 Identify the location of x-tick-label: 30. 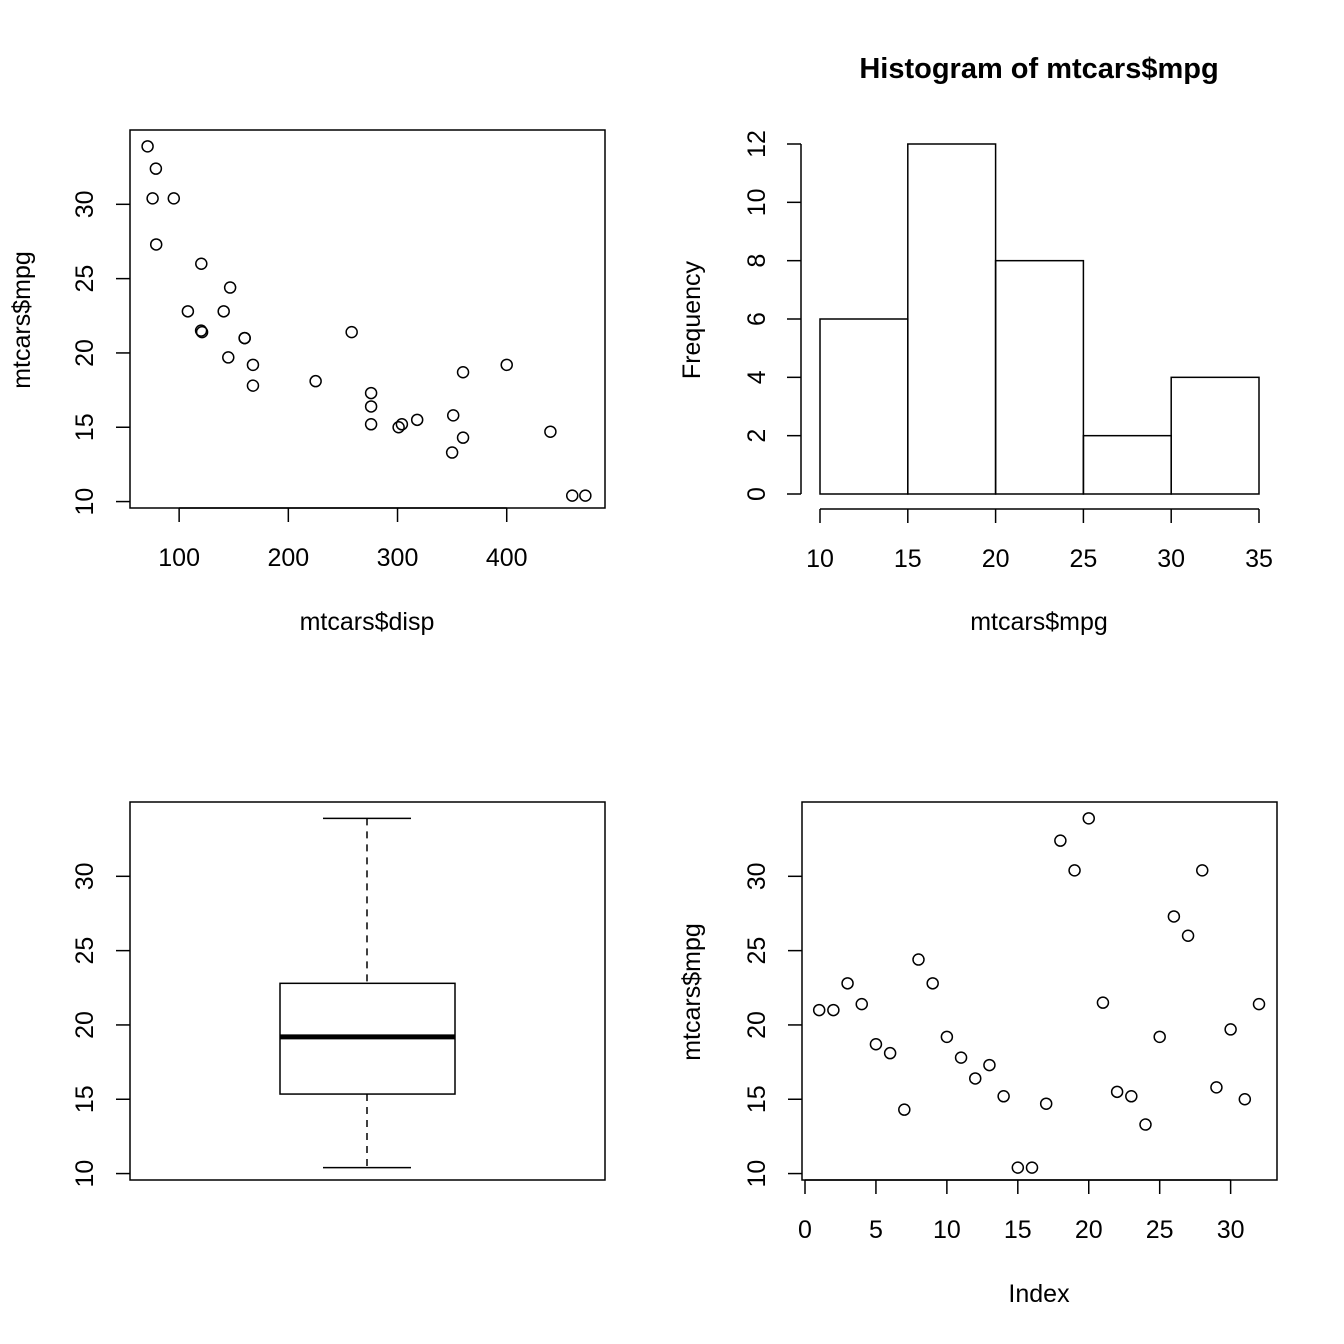
(1231, 1230).